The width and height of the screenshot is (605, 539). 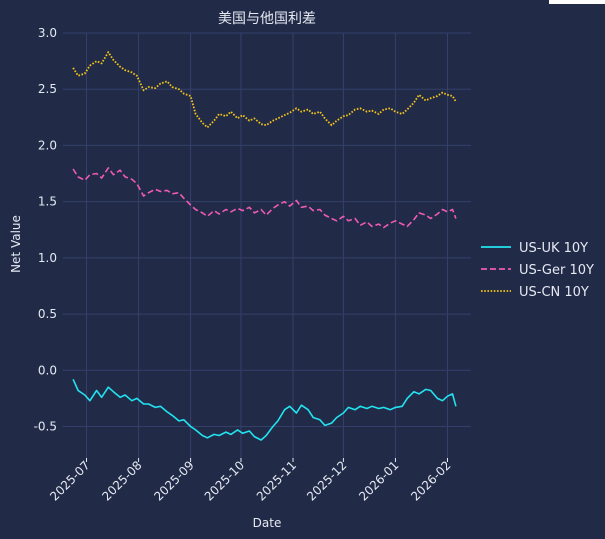 I want to click on y-tick-label: 0.5, so click(x=47, y=314).